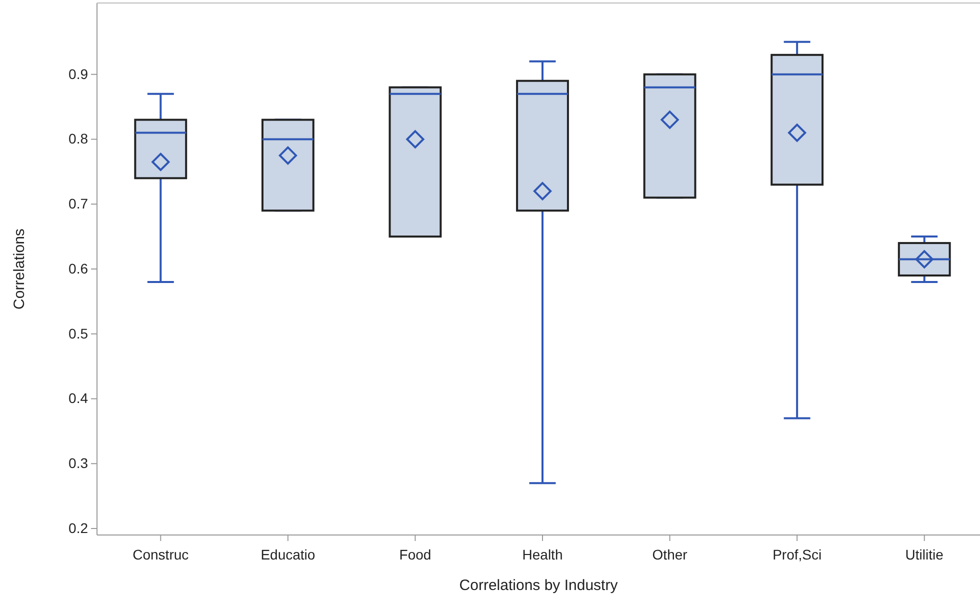 The height and width of the screenshot is (598, 980). I want to click on x-axis-title: Correlations by Industry, so click(538, 585).